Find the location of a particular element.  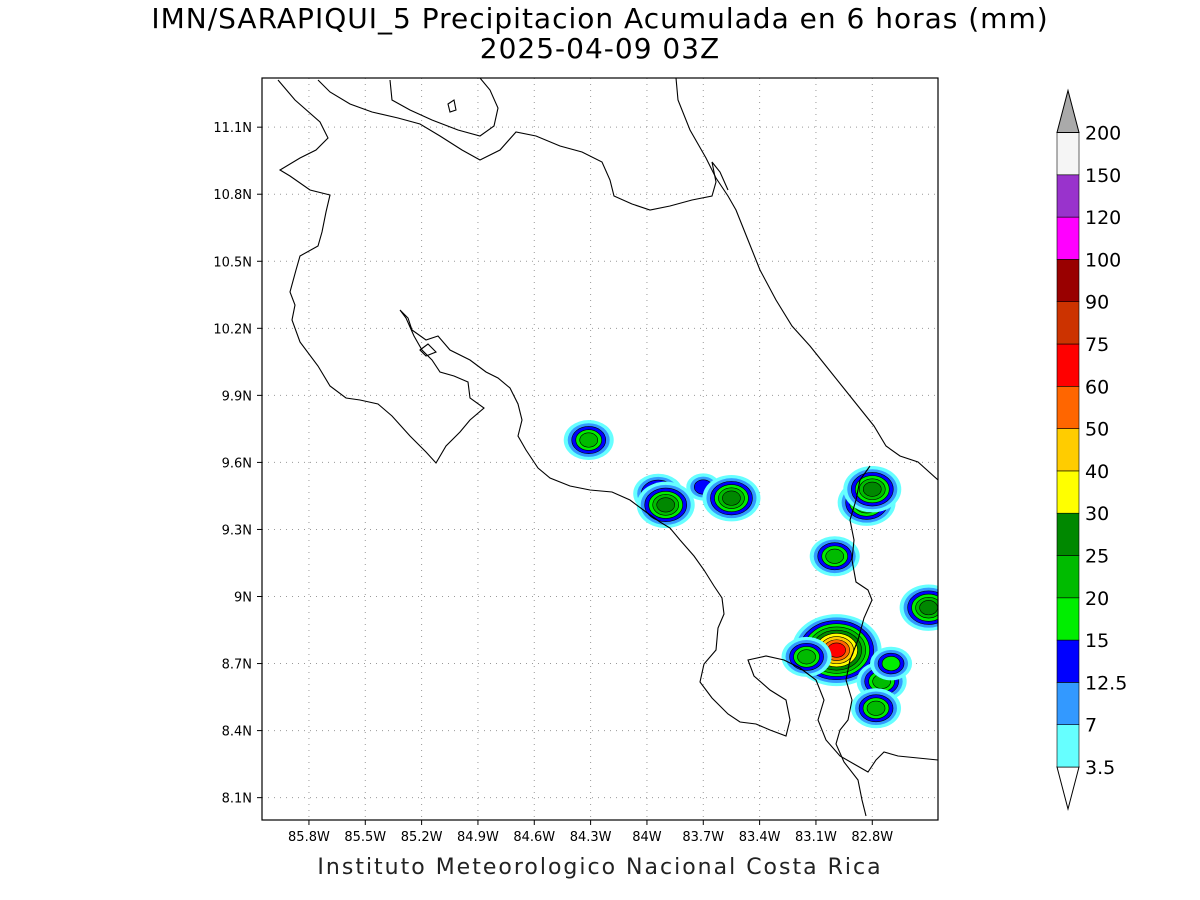

colorbar-level-label: 120 is located at coordinates (1103, 218).